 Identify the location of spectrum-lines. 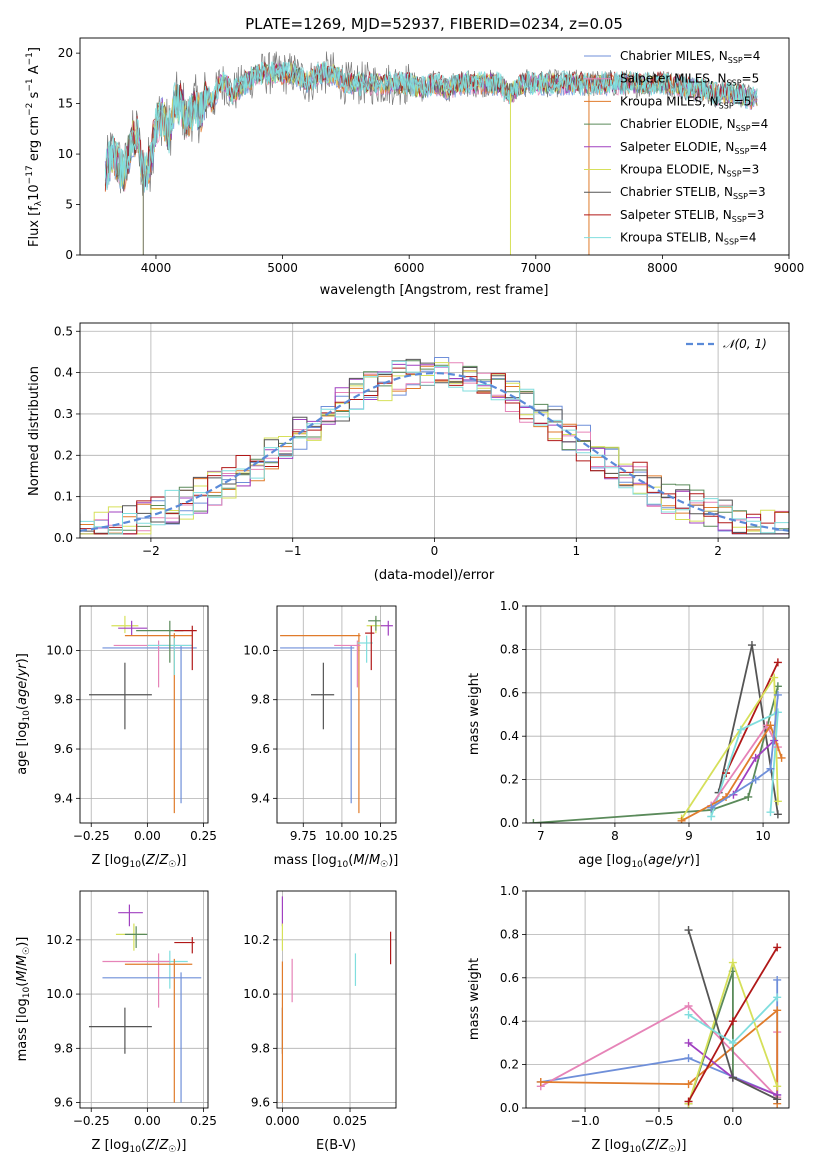
(431, 153).